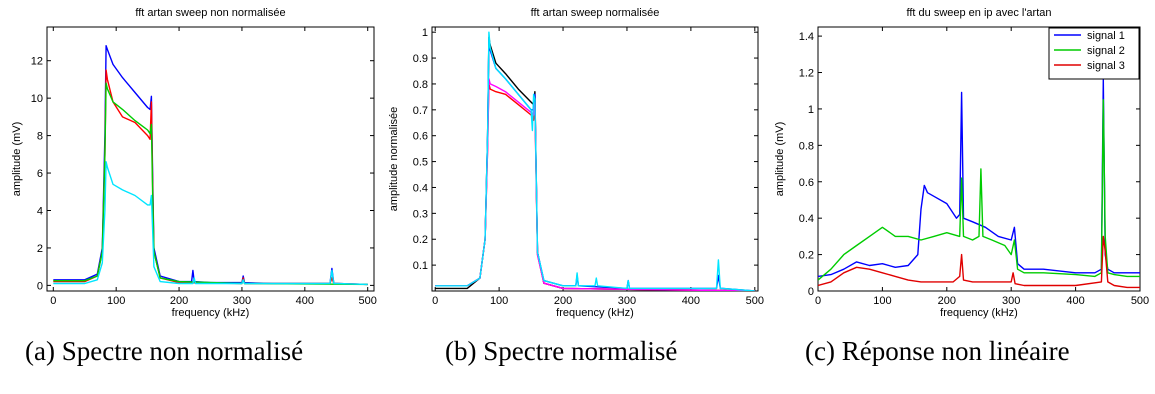  Describe the element at coordinates (979, 13) in the screenshot. I see `chart-c-title: fft du sweep en ip avec l'artan` at that location.